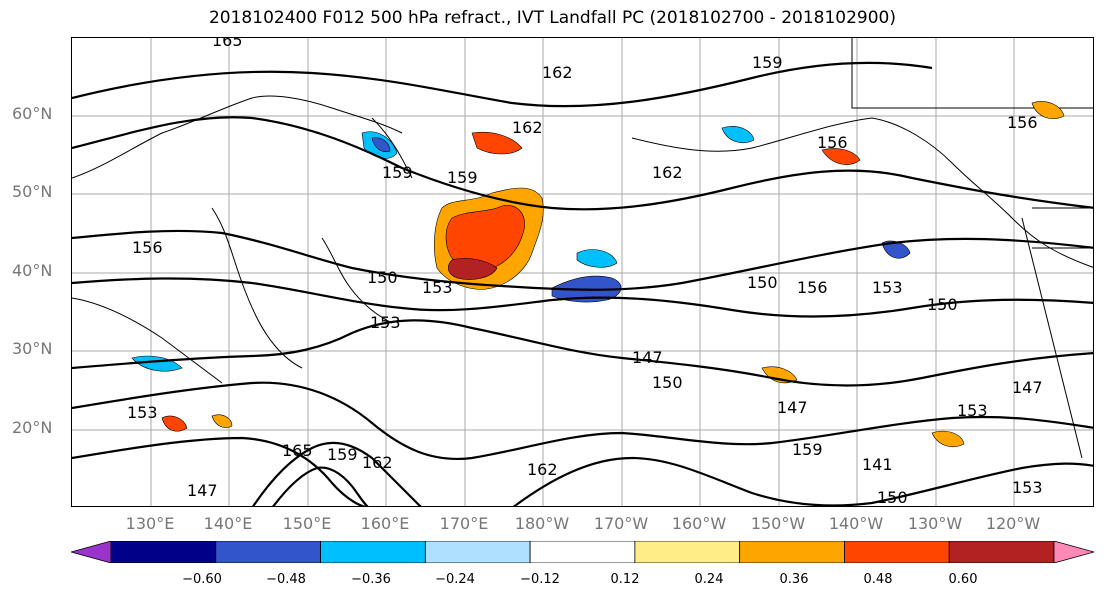 The width and height of the screenshot is (1105, 601). What do you see at coordinates (699, 523) in the screenshot?
I see `lon-label-160w: 160°W` at bounding box center [699, 523].